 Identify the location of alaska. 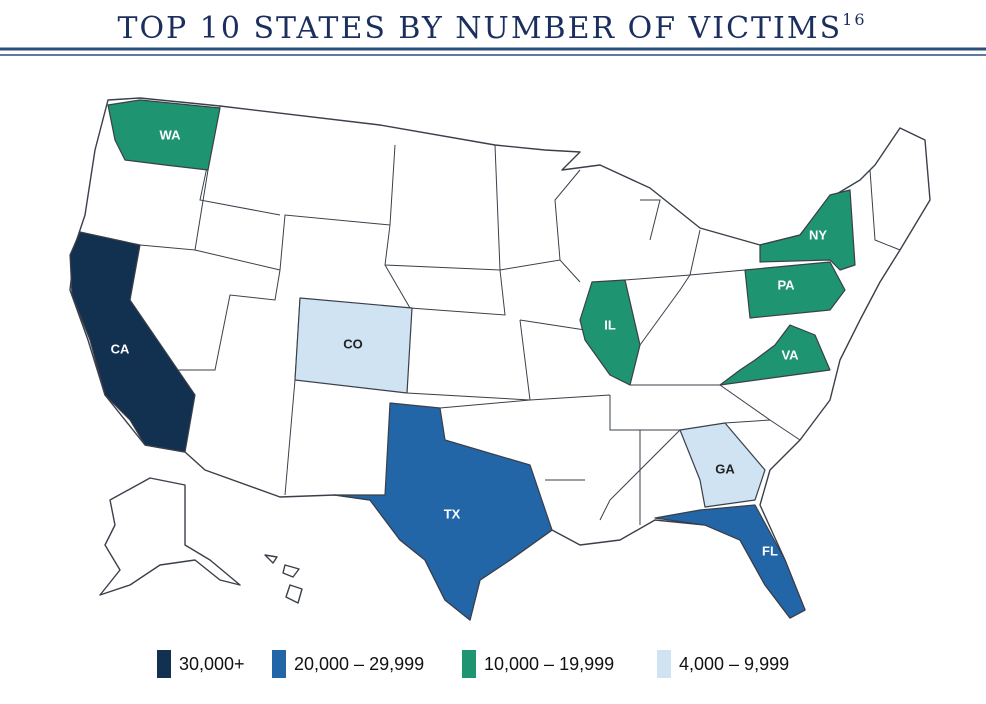
(170, 536).